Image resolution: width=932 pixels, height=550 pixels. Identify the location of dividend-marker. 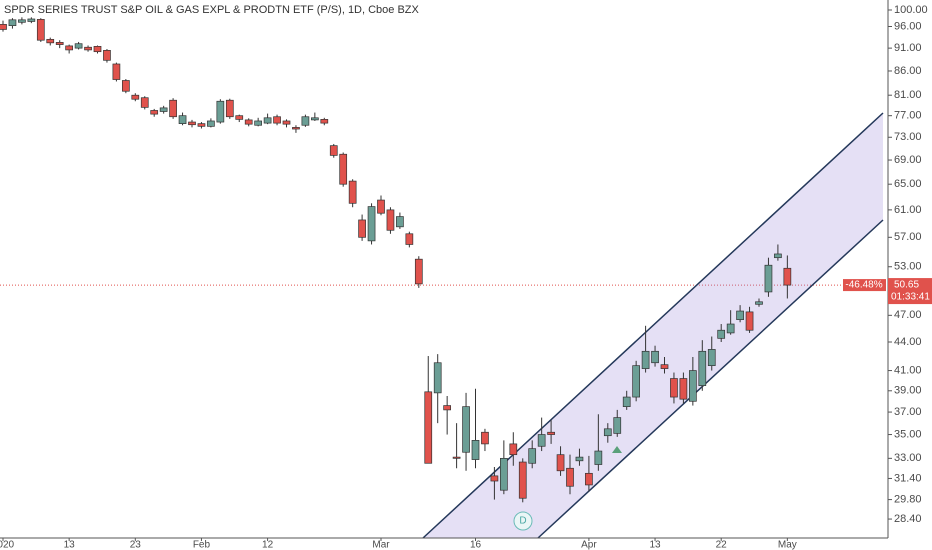
(523, 521).